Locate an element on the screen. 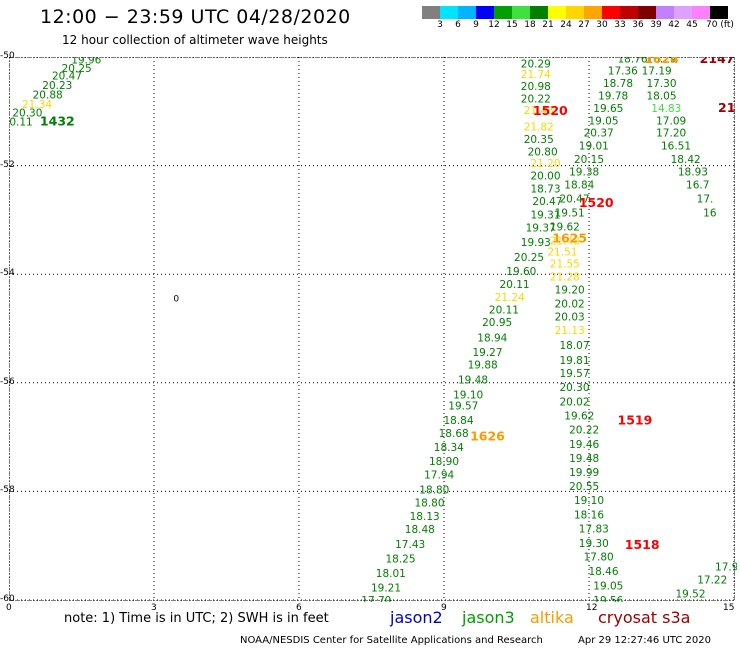 Image resolution: width=740 pixels, height=650 pixels. wave-height-value: 19.05 is located at coordinates (608, 586).